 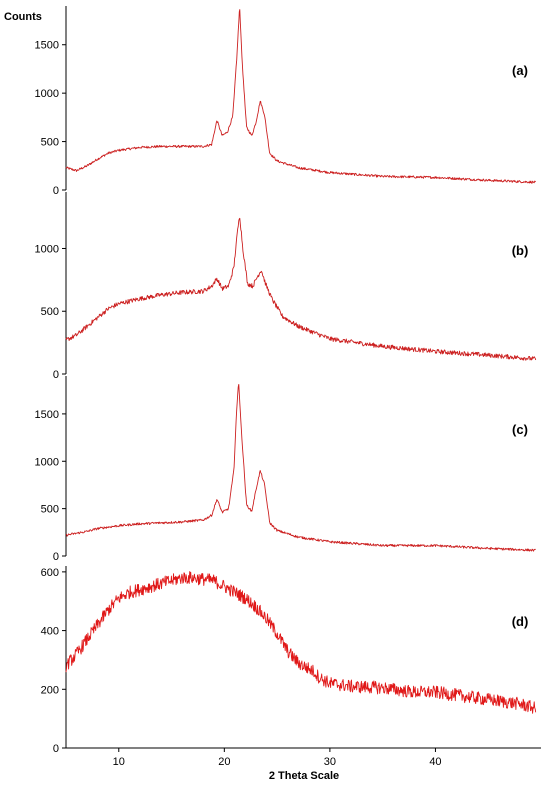 I want to click on y-tick-label: 400, so click(x=50, y=632).